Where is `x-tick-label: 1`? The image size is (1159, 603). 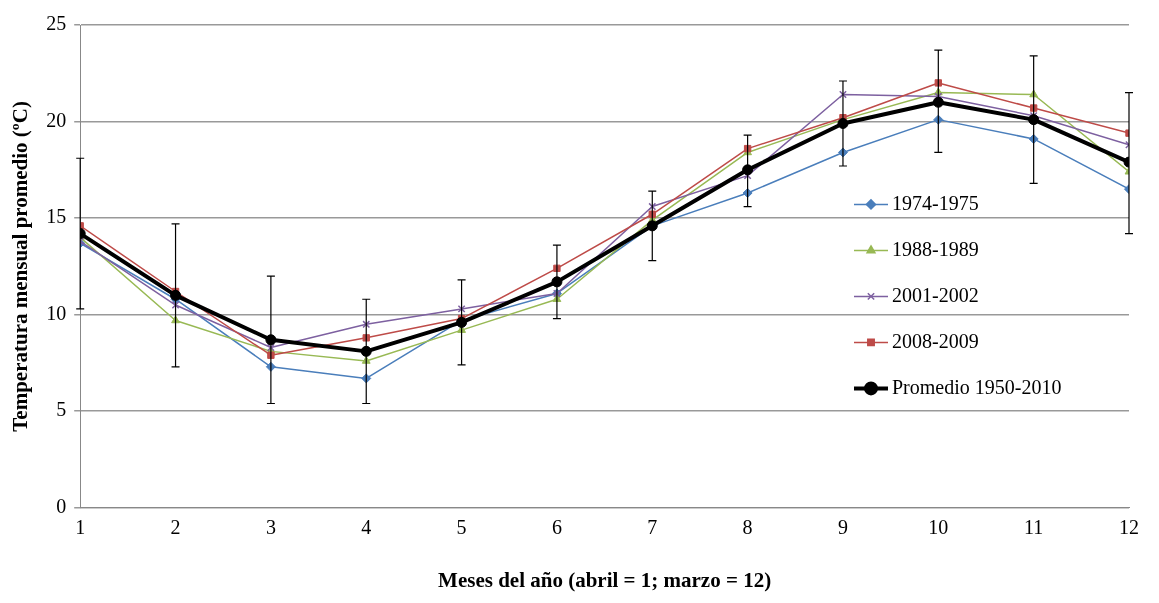 x-tick-label: 1 is located at coordinates (80, 527).